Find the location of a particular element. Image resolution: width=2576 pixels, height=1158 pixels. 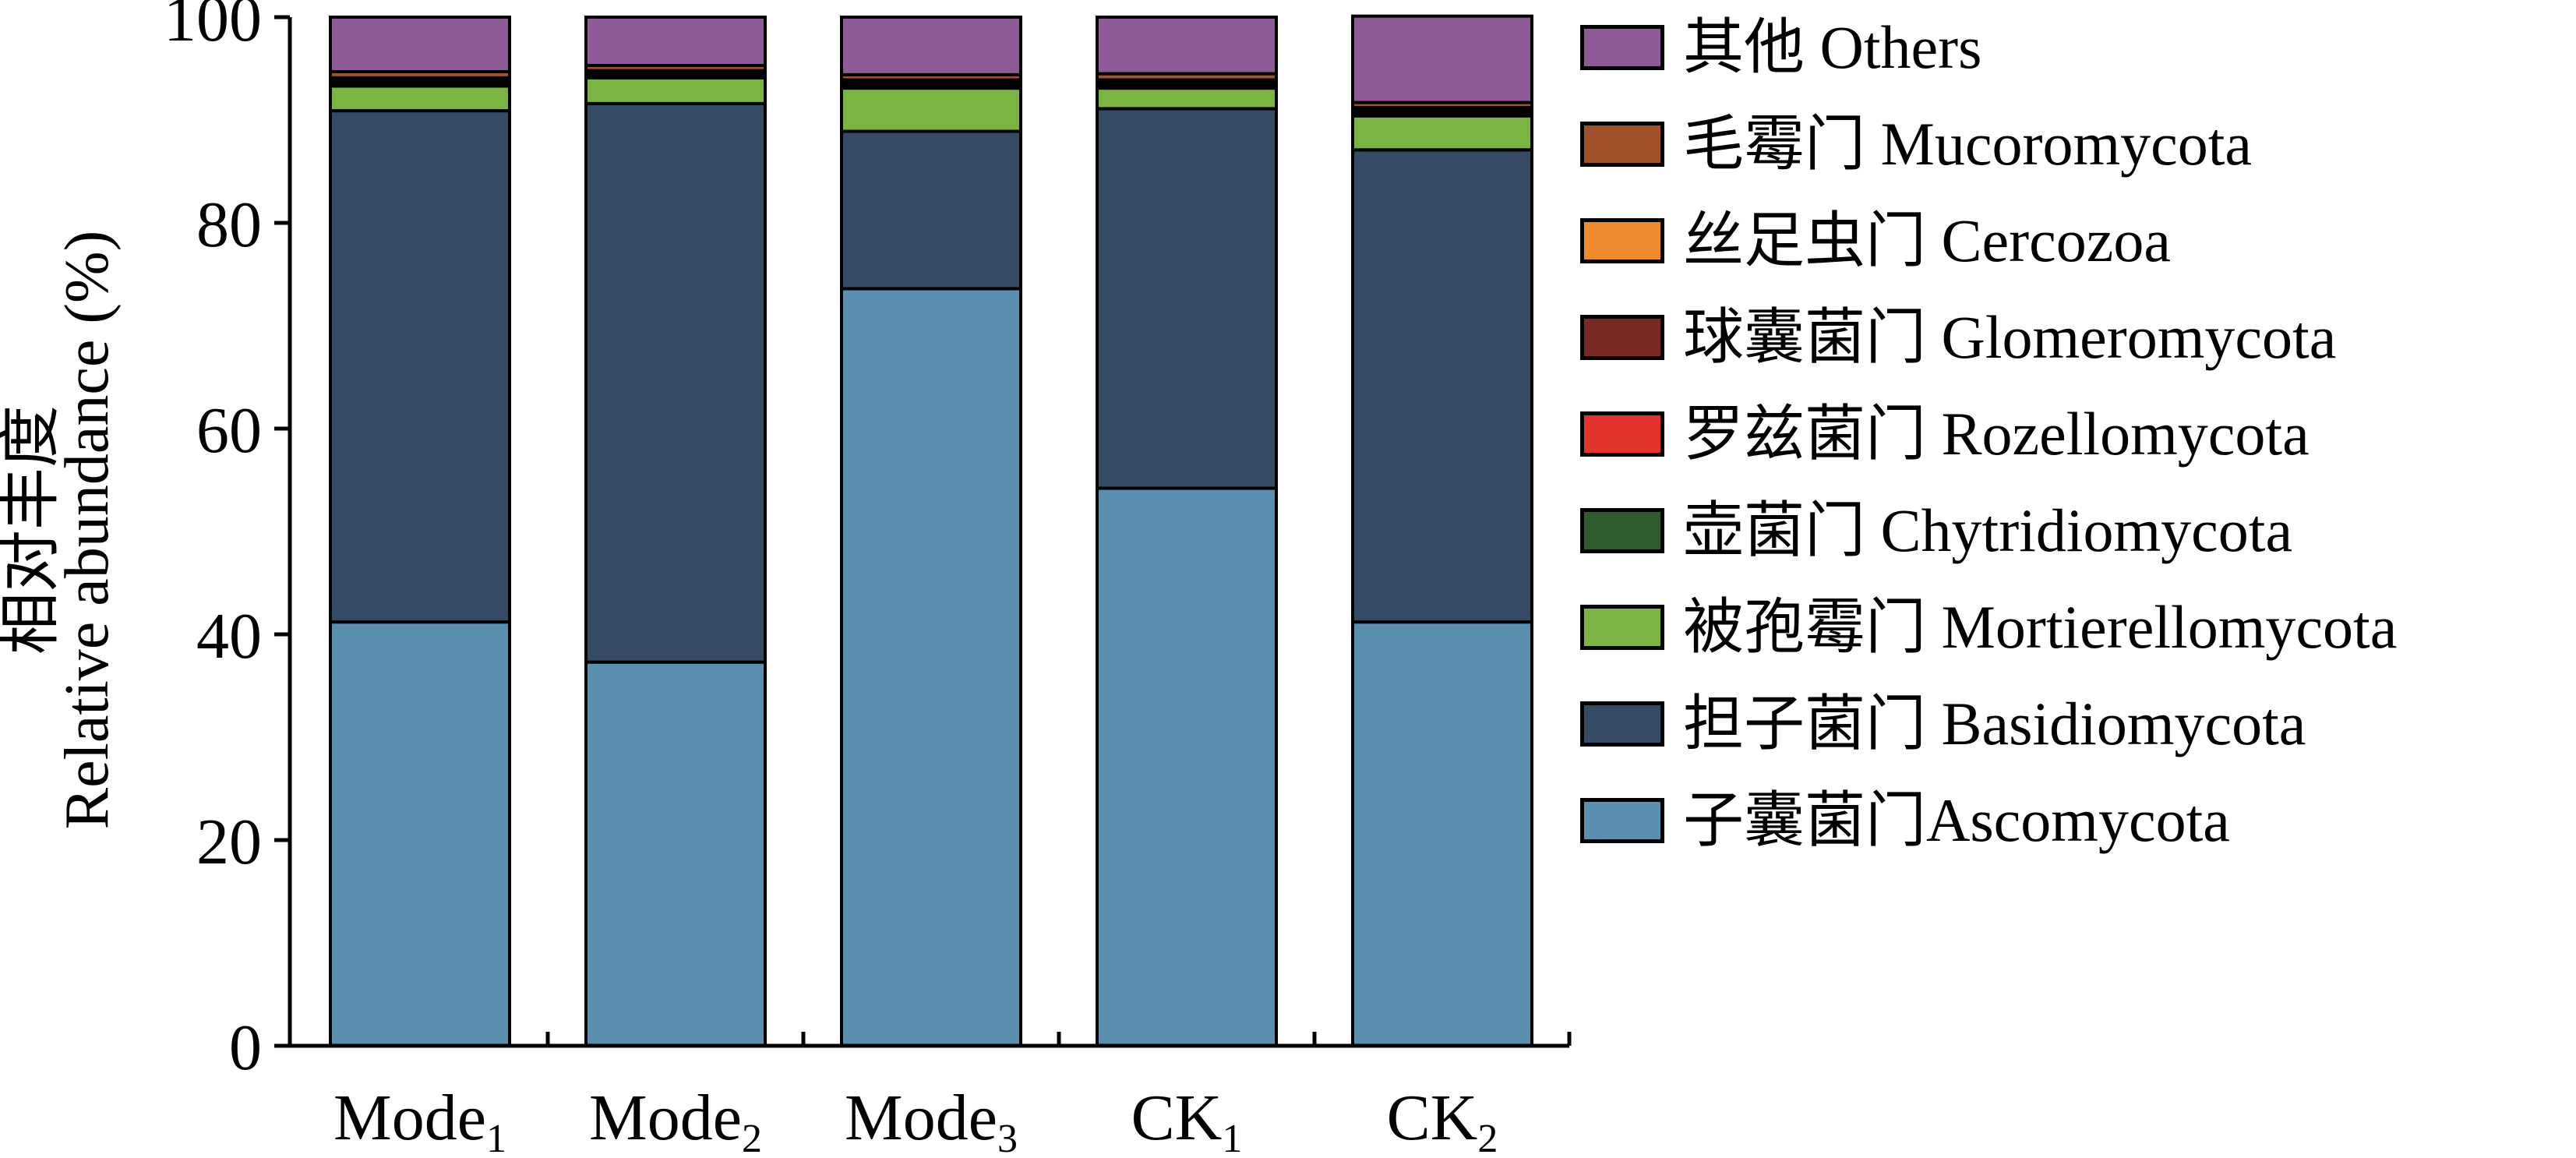

y-tick-label: 0 is located at coordinates (245, 1047).